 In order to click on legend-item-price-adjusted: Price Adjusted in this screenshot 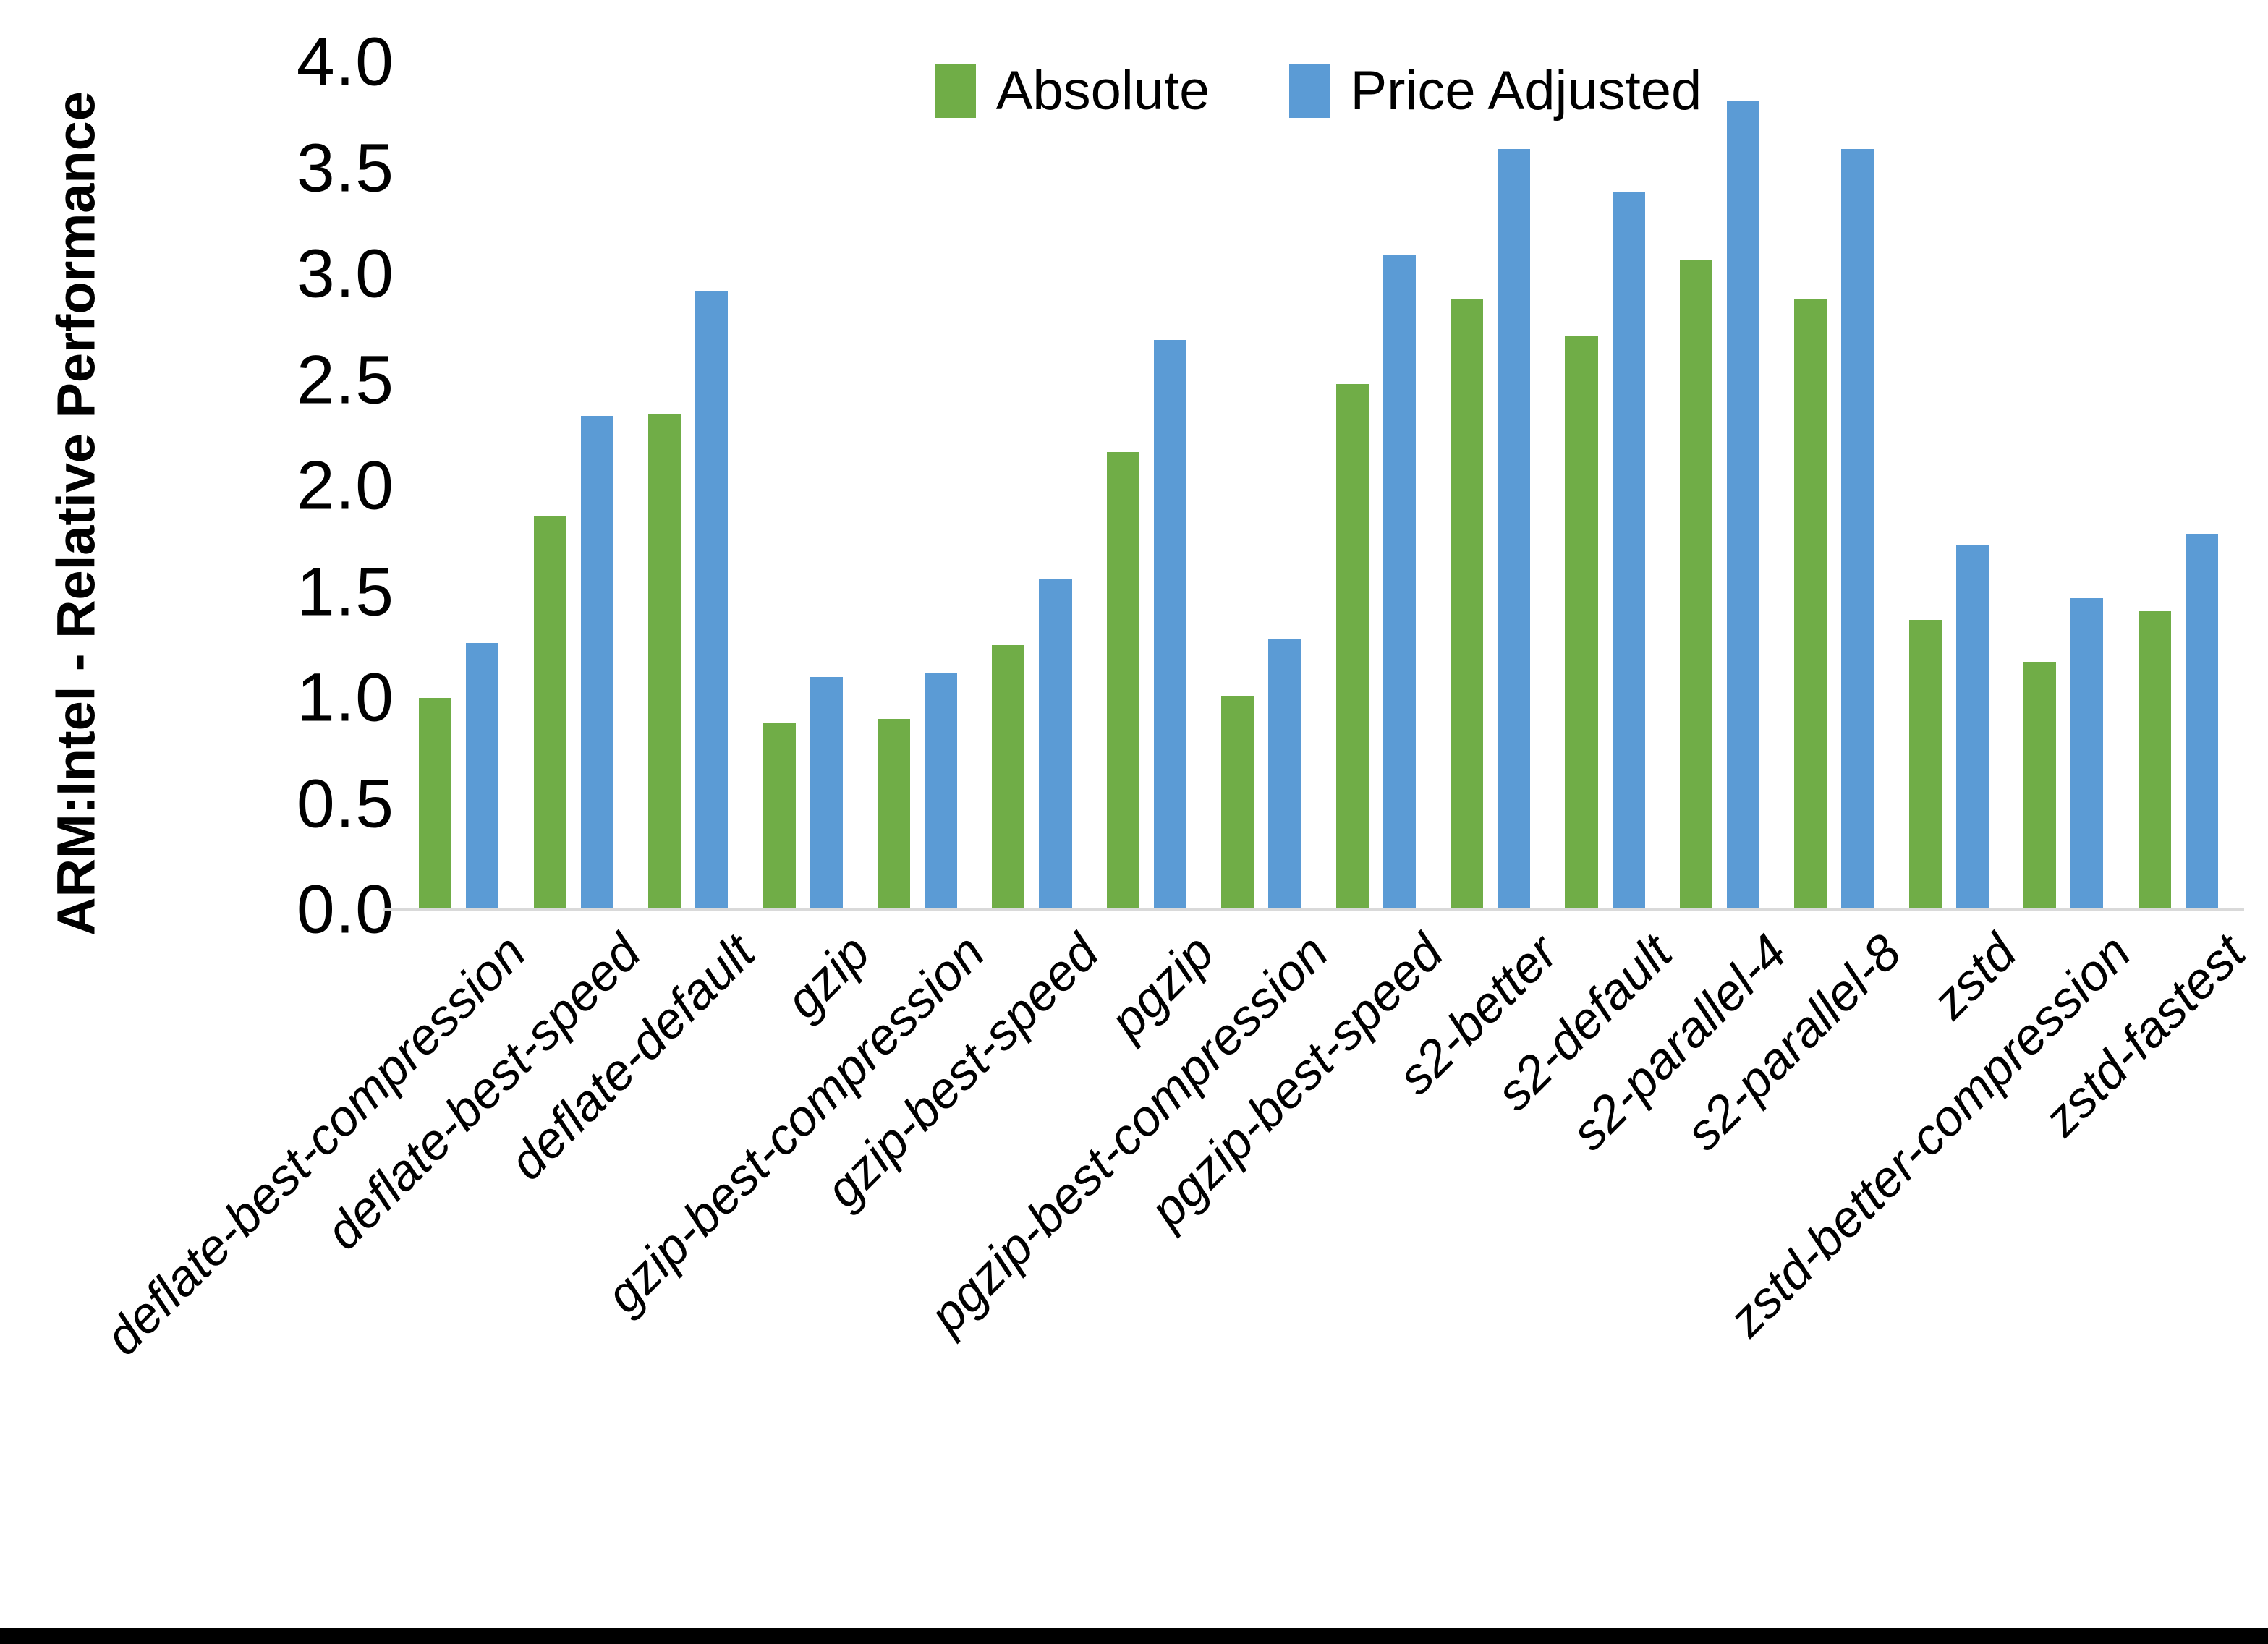, I will do `click(1495, 91)`.